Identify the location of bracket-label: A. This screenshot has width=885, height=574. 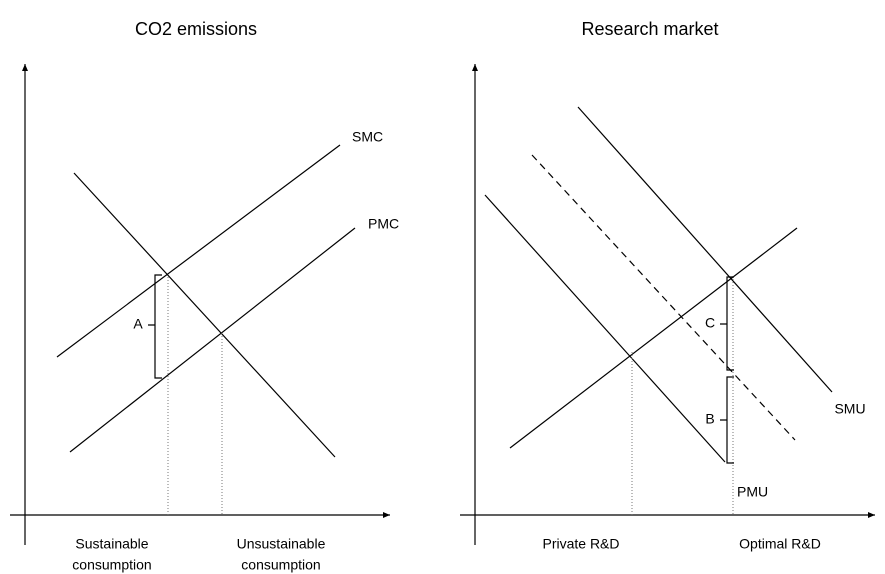
(138, 324).